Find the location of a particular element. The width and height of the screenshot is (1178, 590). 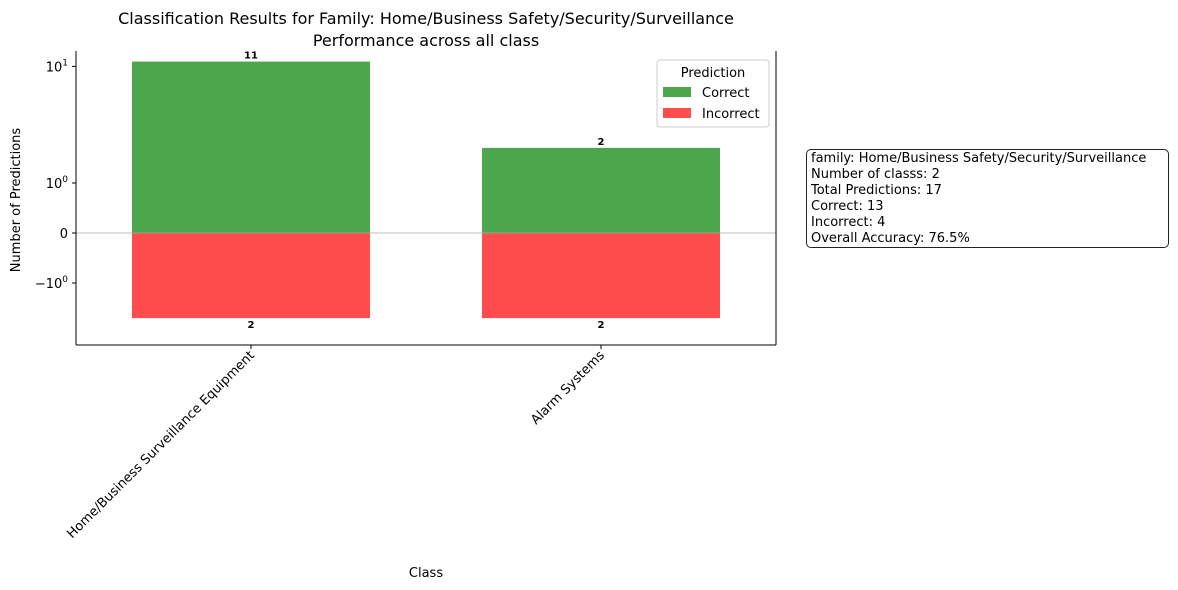

y-axis-label: Number of Predictions is located at coordinates (16, 200).